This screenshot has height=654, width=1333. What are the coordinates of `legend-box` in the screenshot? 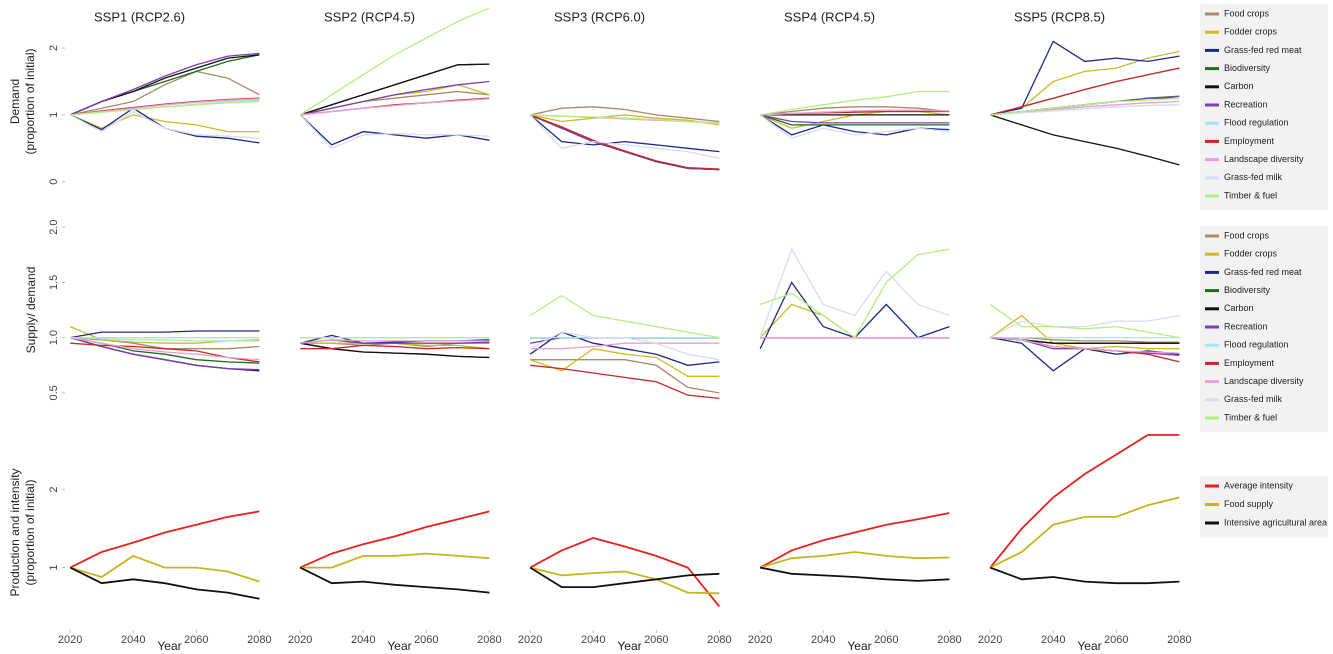 It's located at (1264, 329).